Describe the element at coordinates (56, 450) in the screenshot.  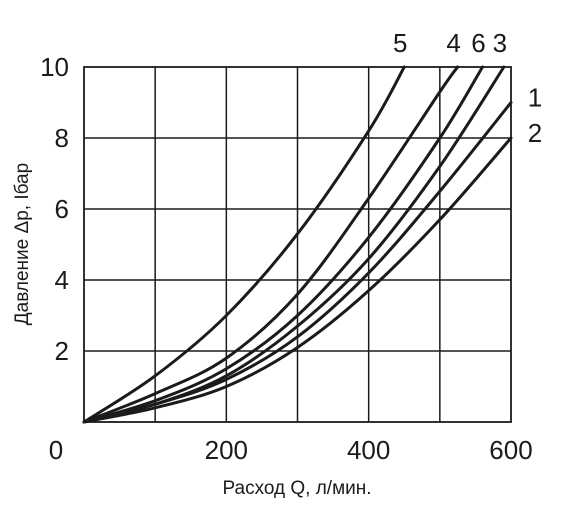
I see `x-tick-label: 0` at that location.